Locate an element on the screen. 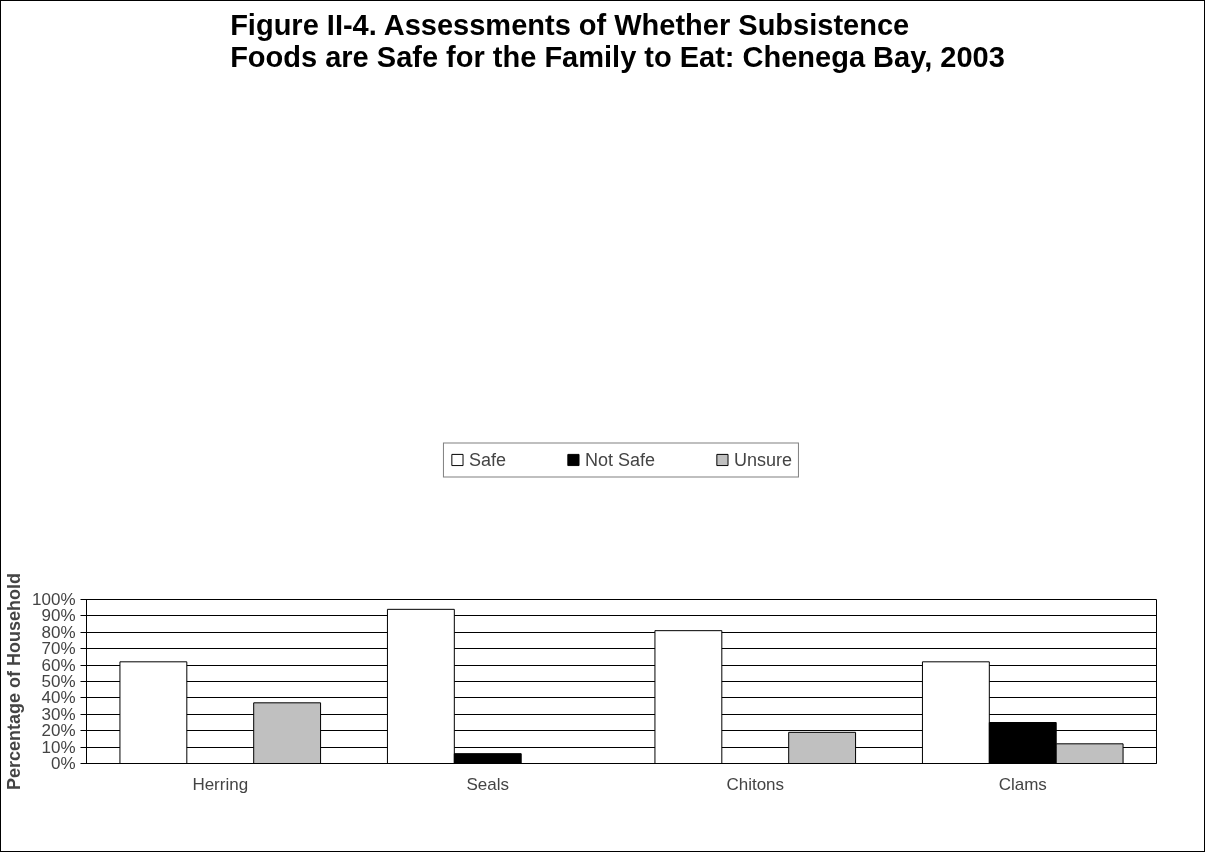 The height and width of the screenshot is (856, 1209). y-tick-label: 100% is located at coordinates (54, 599).